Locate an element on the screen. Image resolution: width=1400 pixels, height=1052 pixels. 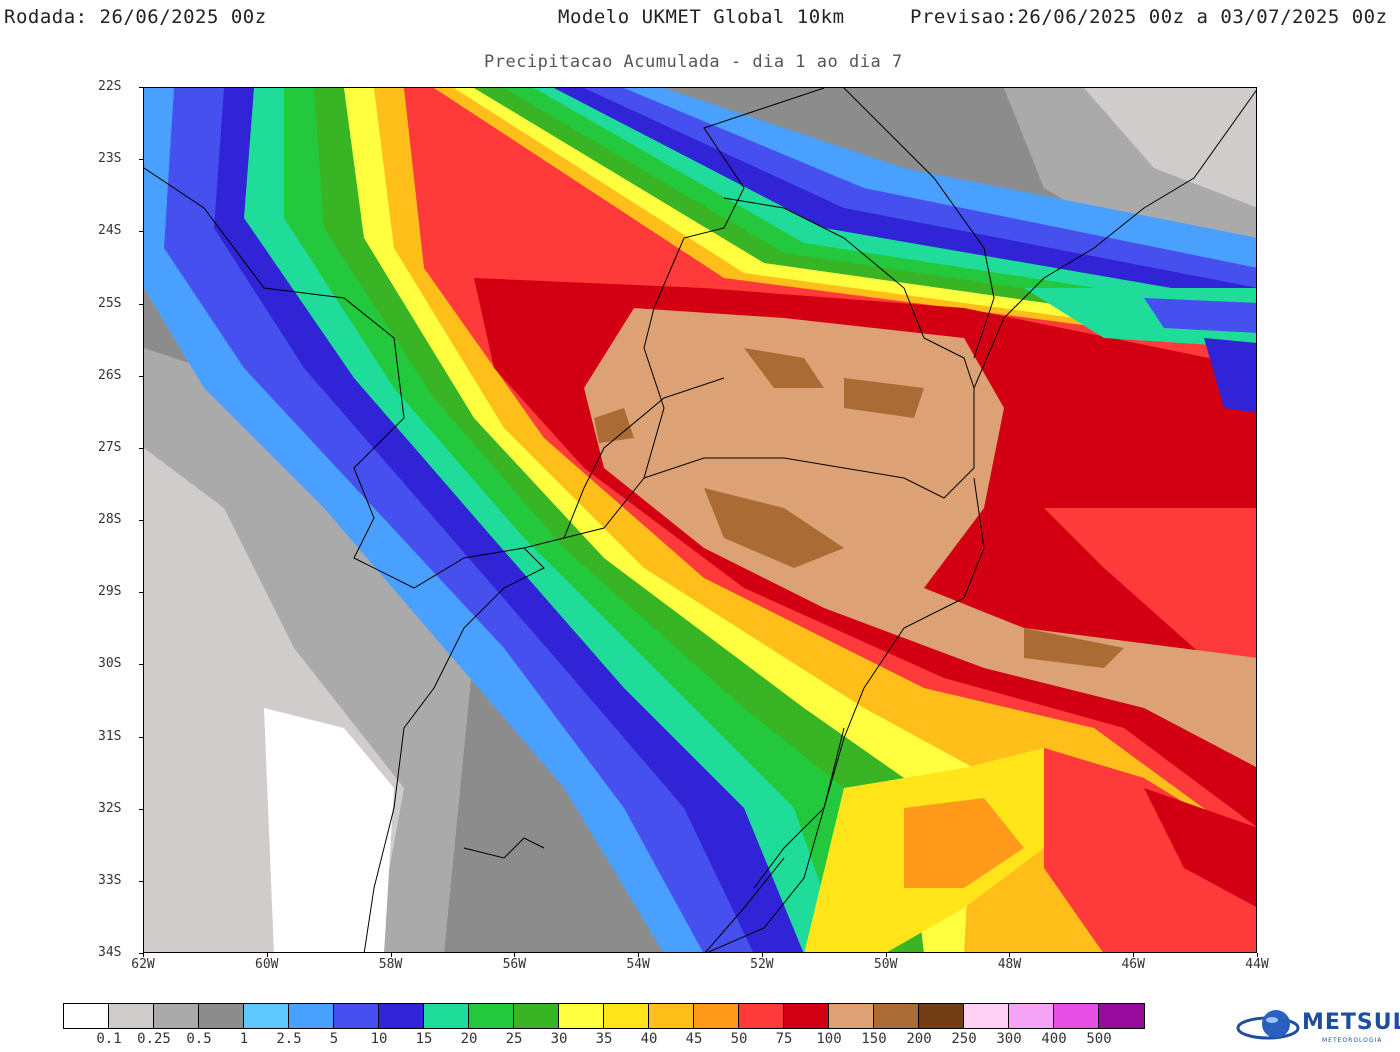
longitude-label: 50W is located at coordinates (885, 964).